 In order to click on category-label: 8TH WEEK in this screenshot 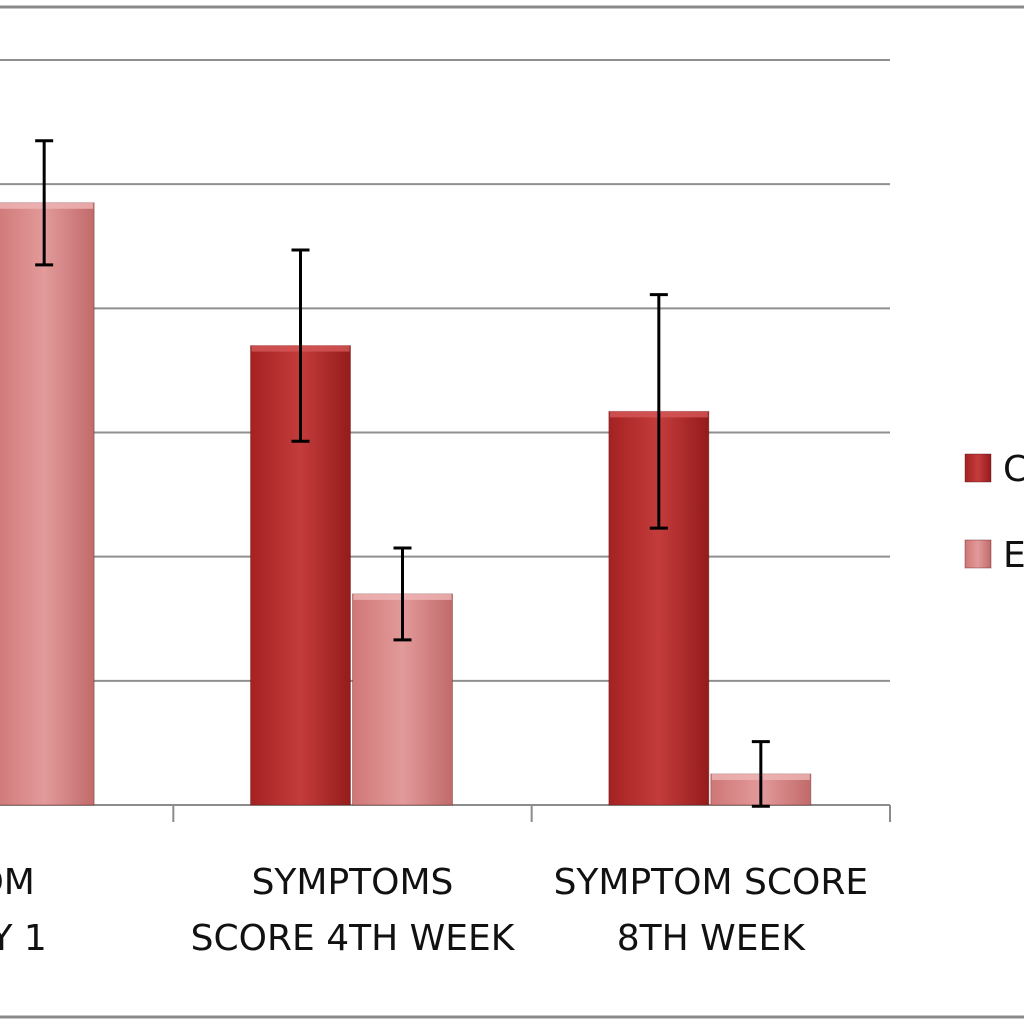, I will do `click(711, 938)`.